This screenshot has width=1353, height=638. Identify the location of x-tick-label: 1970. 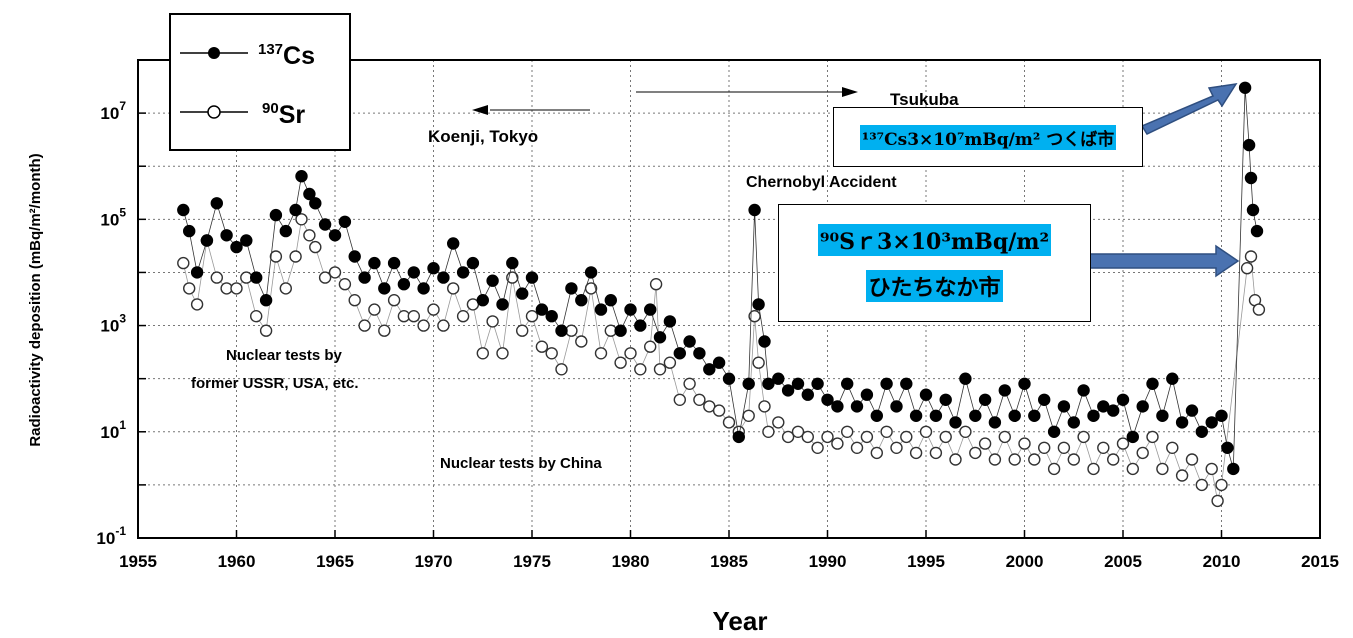
(434, 561).